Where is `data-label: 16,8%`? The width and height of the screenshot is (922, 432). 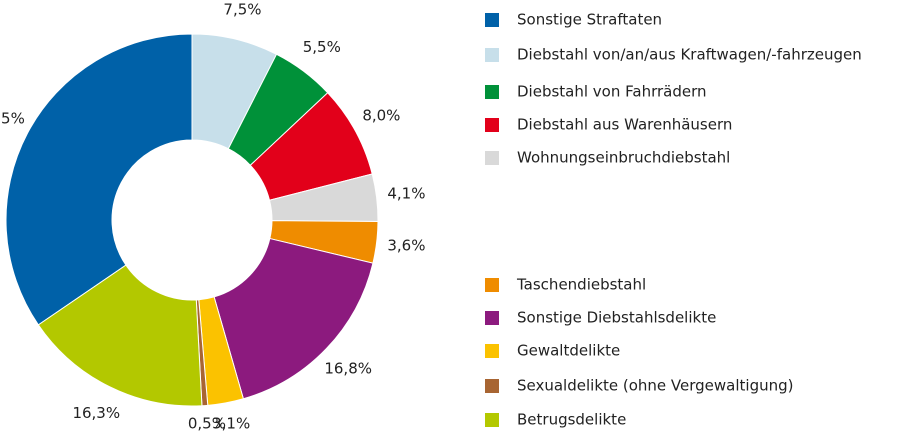 data-label: 16,8% is located at coordinates (348, 369).